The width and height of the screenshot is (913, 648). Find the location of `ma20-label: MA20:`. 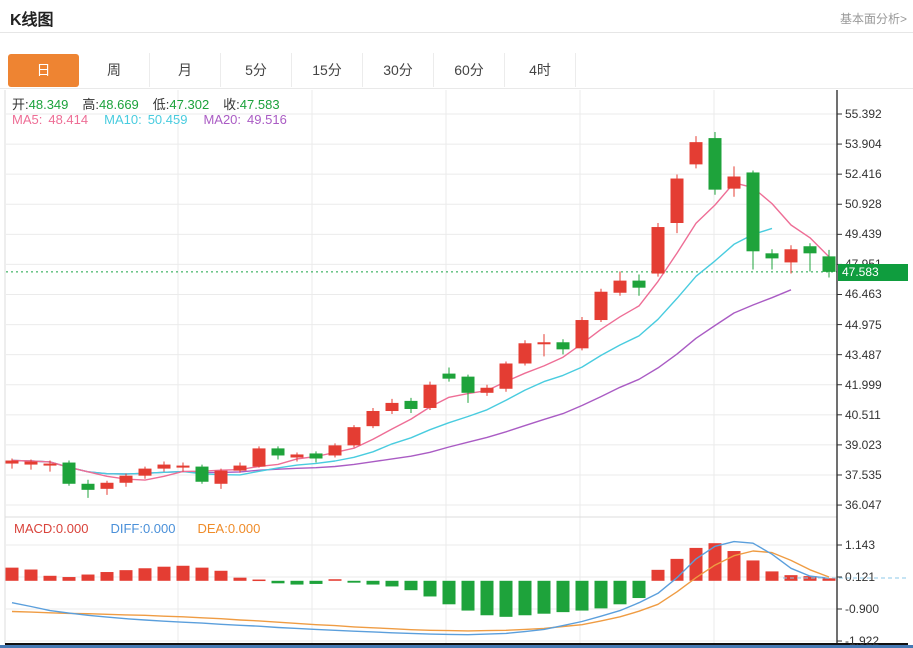

ma20-label: MA20: is located at coordinates (222, 119).